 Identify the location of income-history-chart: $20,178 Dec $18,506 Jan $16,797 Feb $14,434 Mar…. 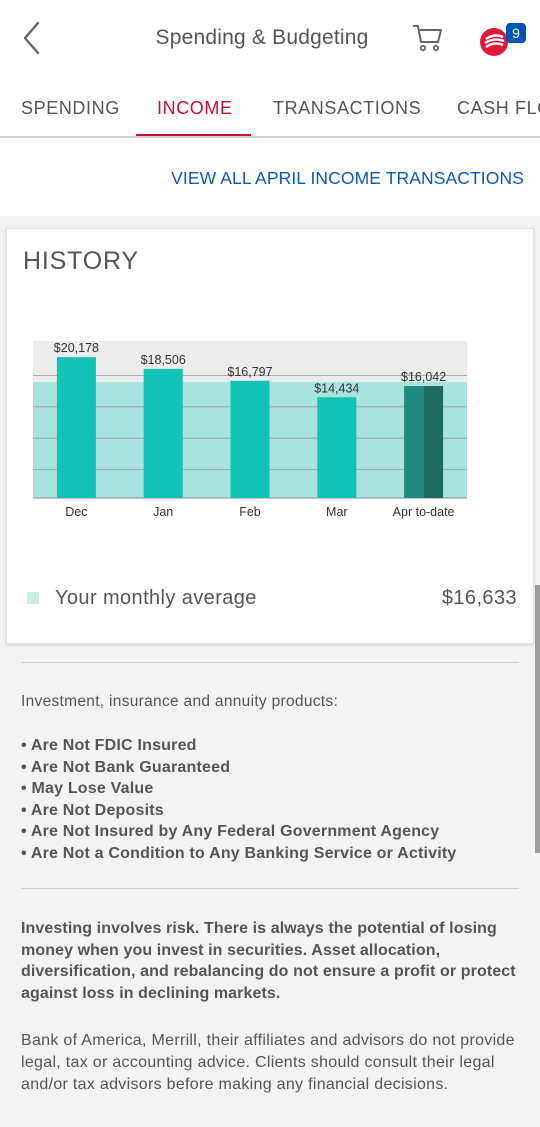
(250, 430).